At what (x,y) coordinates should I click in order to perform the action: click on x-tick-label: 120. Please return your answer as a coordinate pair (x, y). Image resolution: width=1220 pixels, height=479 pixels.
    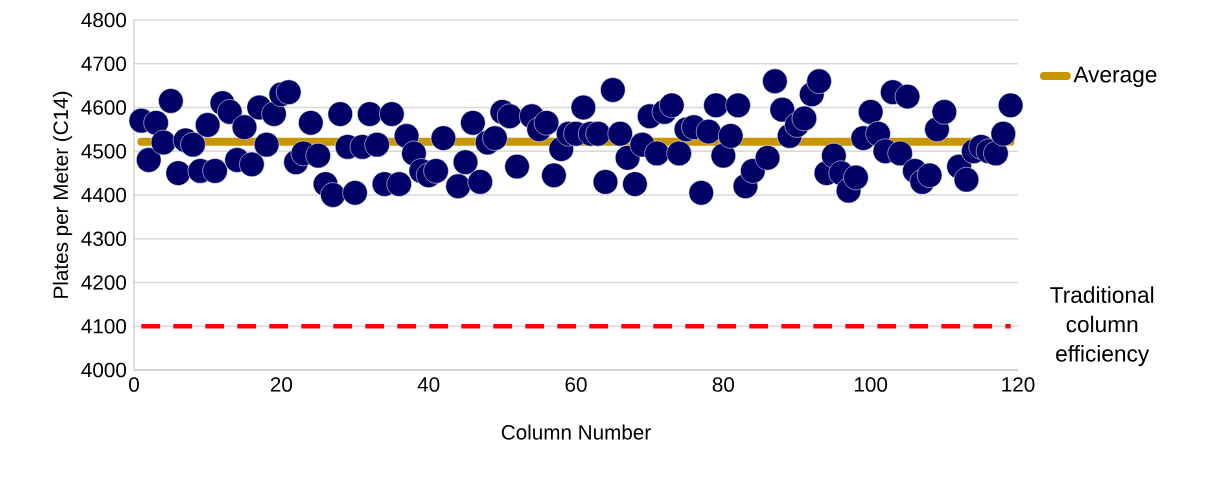
    Looking at the image, I should click on (1018, 384).